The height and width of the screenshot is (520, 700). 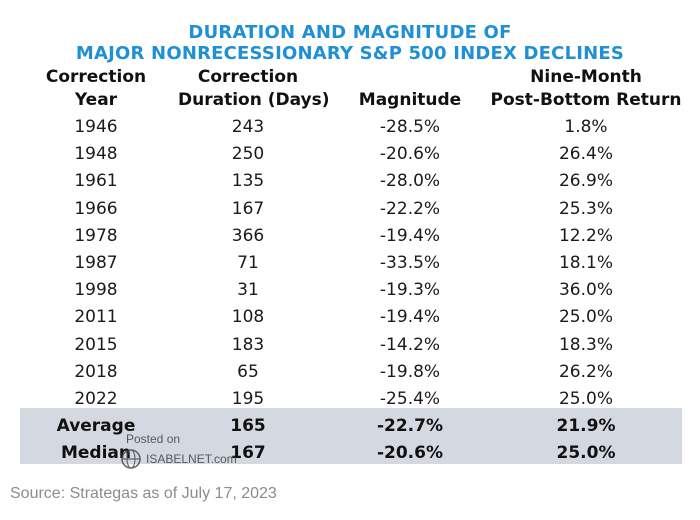 I want to click on cell-duration: 250, so click(x=248, y=154).